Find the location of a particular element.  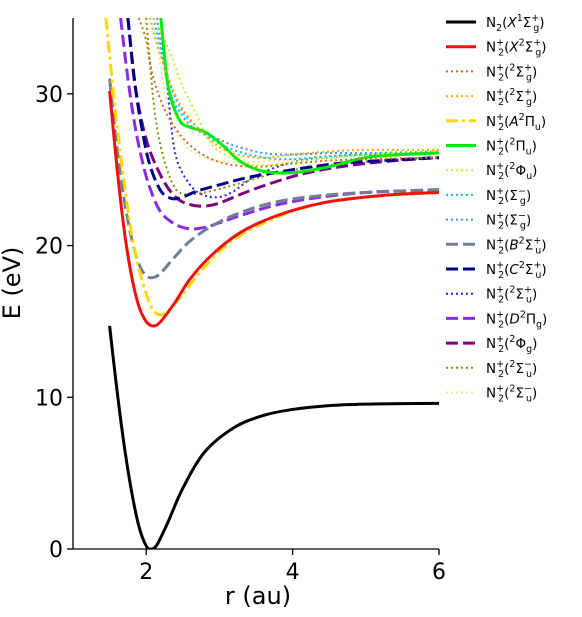

y-tick-label: 0 is located at coordinates (56, 550).